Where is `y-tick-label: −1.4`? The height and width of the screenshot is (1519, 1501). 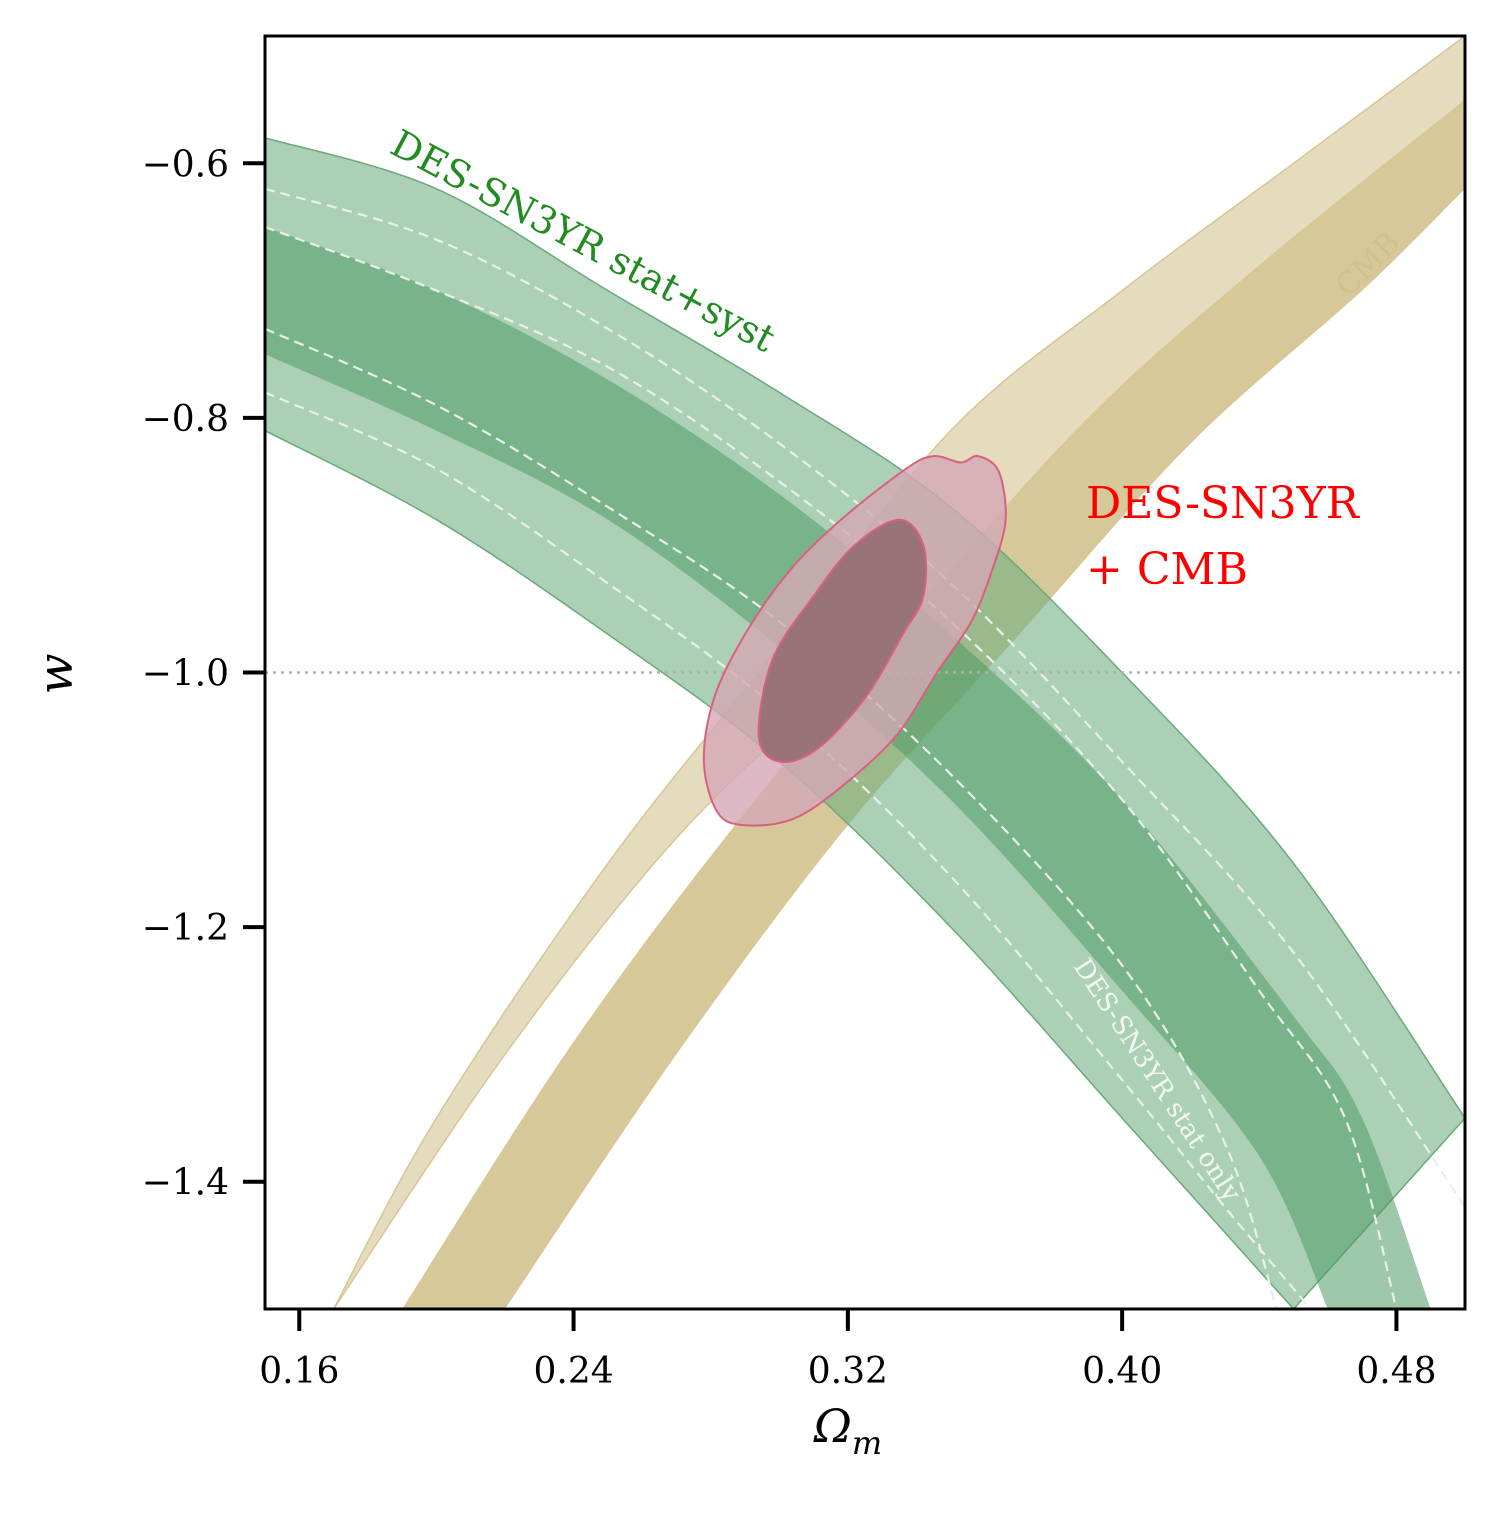 y-tick-label: −1.4 is located at coordinates (185, 1183).